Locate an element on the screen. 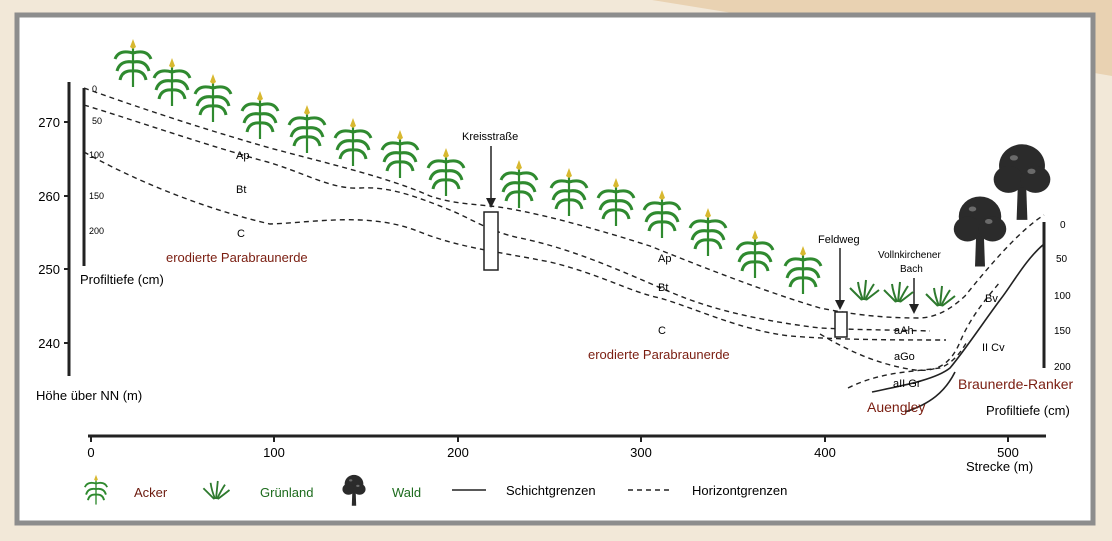  feldweg-label: Feldweg is located at coordinates (839, 240).